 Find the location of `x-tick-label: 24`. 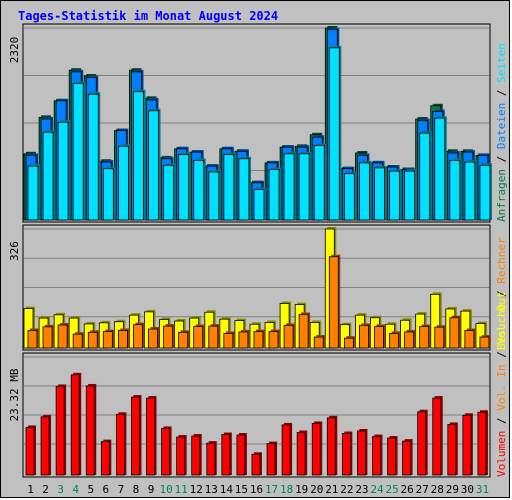

x-tick-label: 24 is located at coordinates (377, 489).